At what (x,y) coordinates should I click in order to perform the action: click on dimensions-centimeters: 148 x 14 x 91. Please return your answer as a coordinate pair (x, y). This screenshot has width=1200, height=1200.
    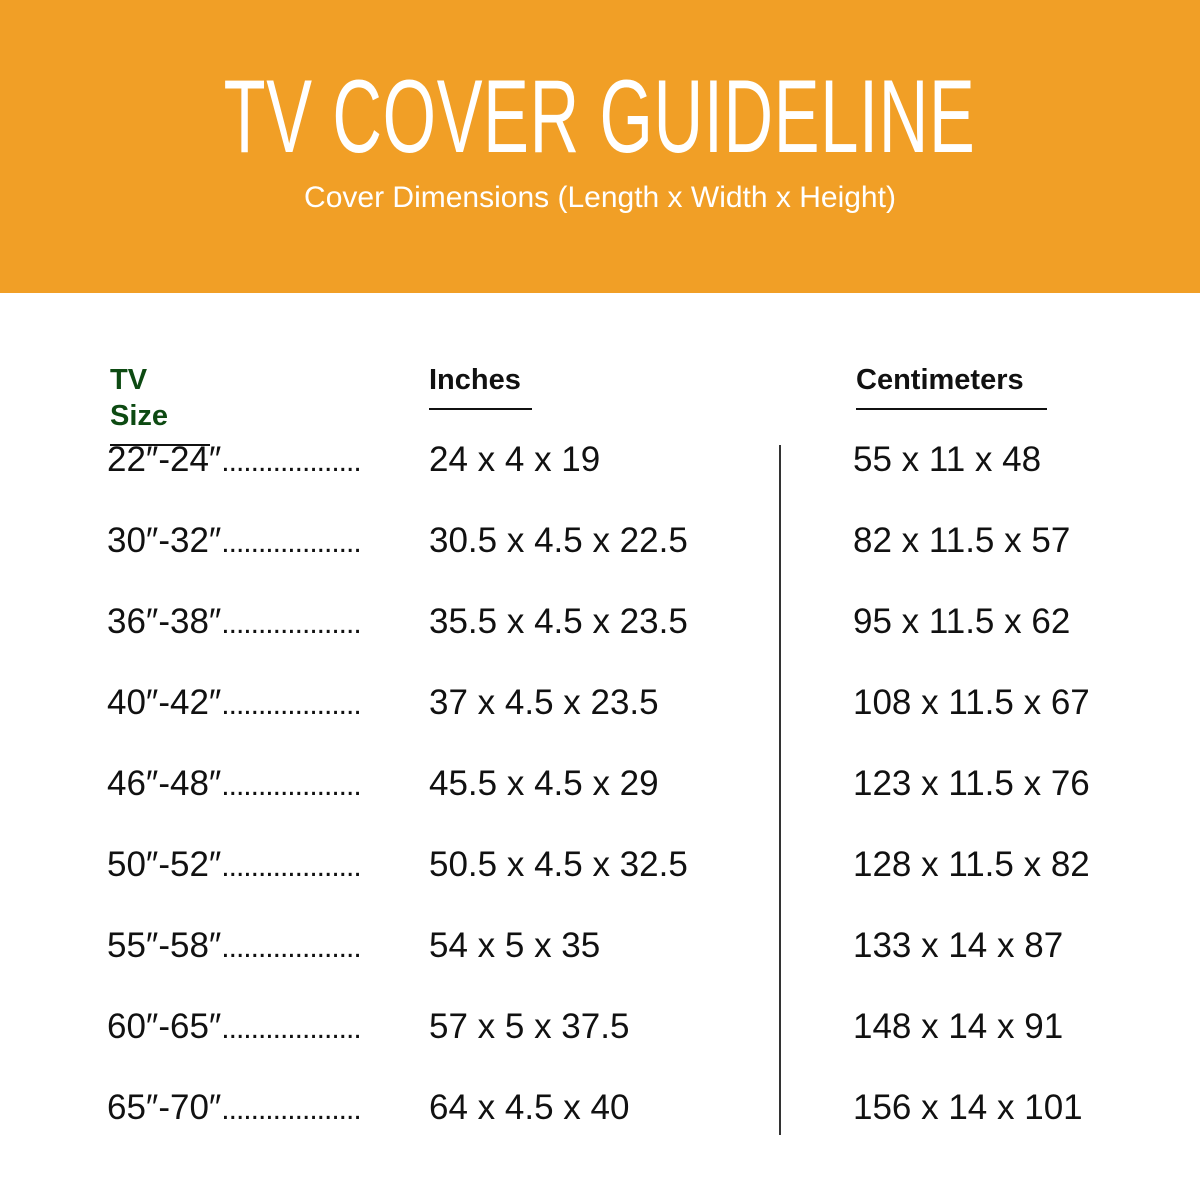
    Looking at the image, I should click on (958, 1026).